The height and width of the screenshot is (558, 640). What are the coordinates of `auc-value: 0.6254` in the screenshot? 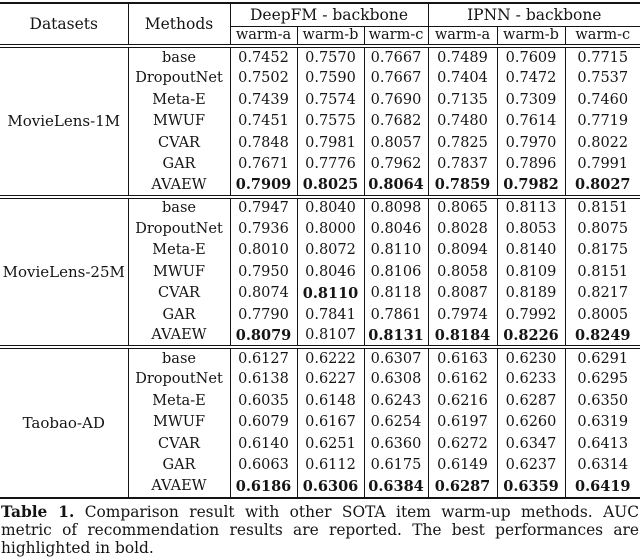 It's located at (396, 422).